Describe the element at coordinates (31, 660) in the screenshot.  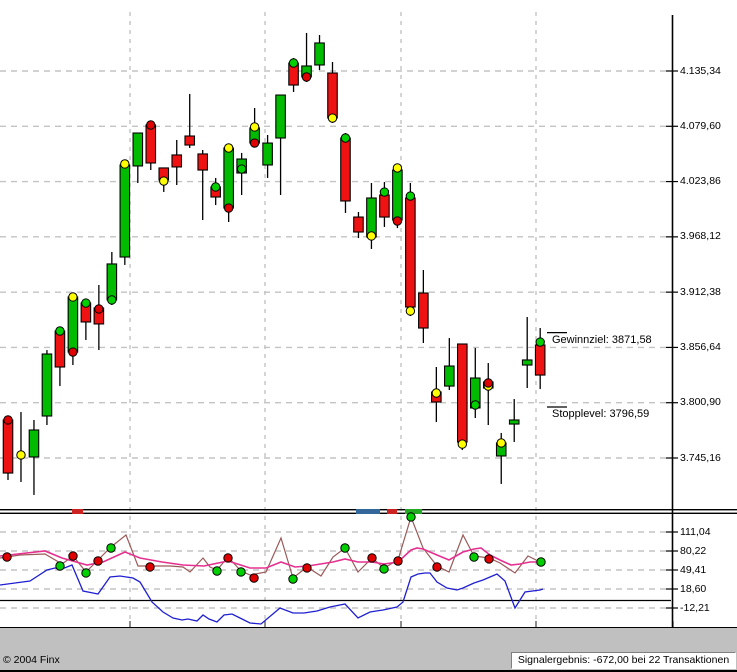
I see `copyright-text: © 2004 Finx` at that location.